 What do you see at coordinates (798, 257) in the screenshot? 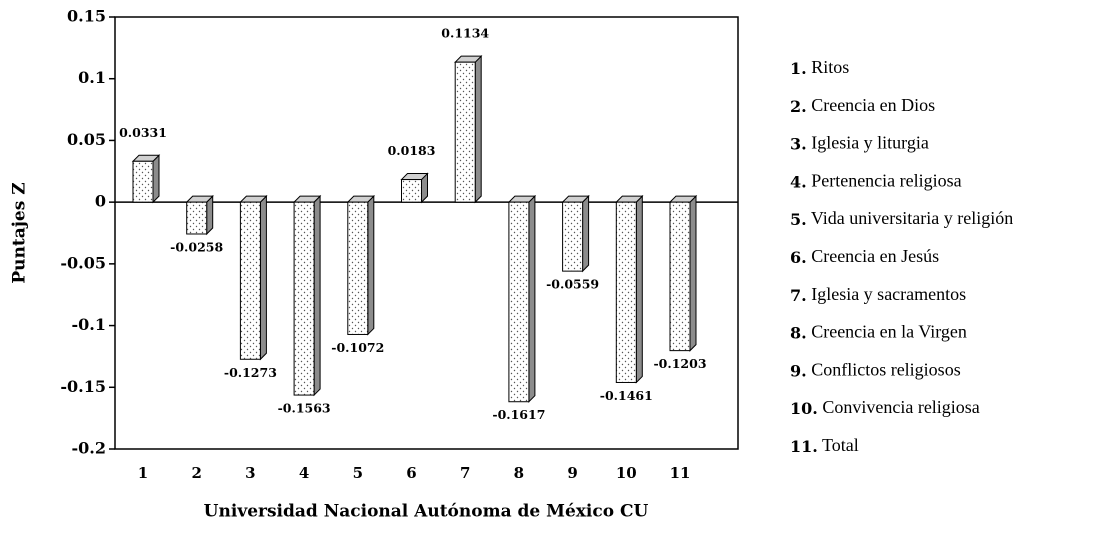
I see `legend-key: 6.` at bounding box center [798, 257].